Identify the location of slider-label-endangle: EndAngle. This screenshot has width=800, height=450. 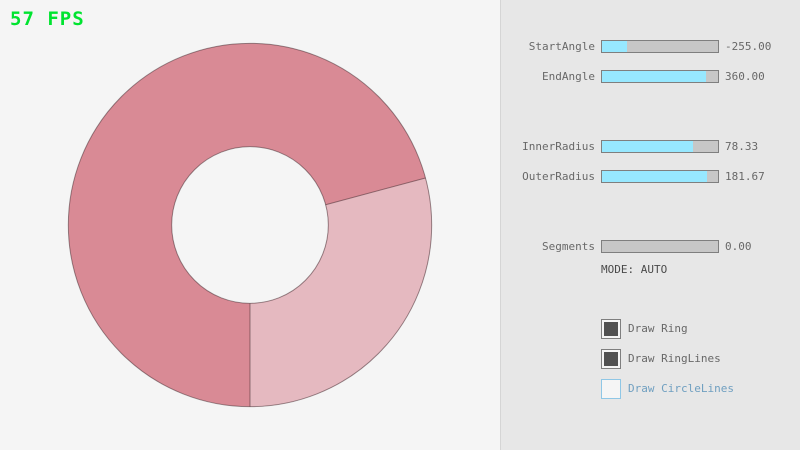
(568, 76).